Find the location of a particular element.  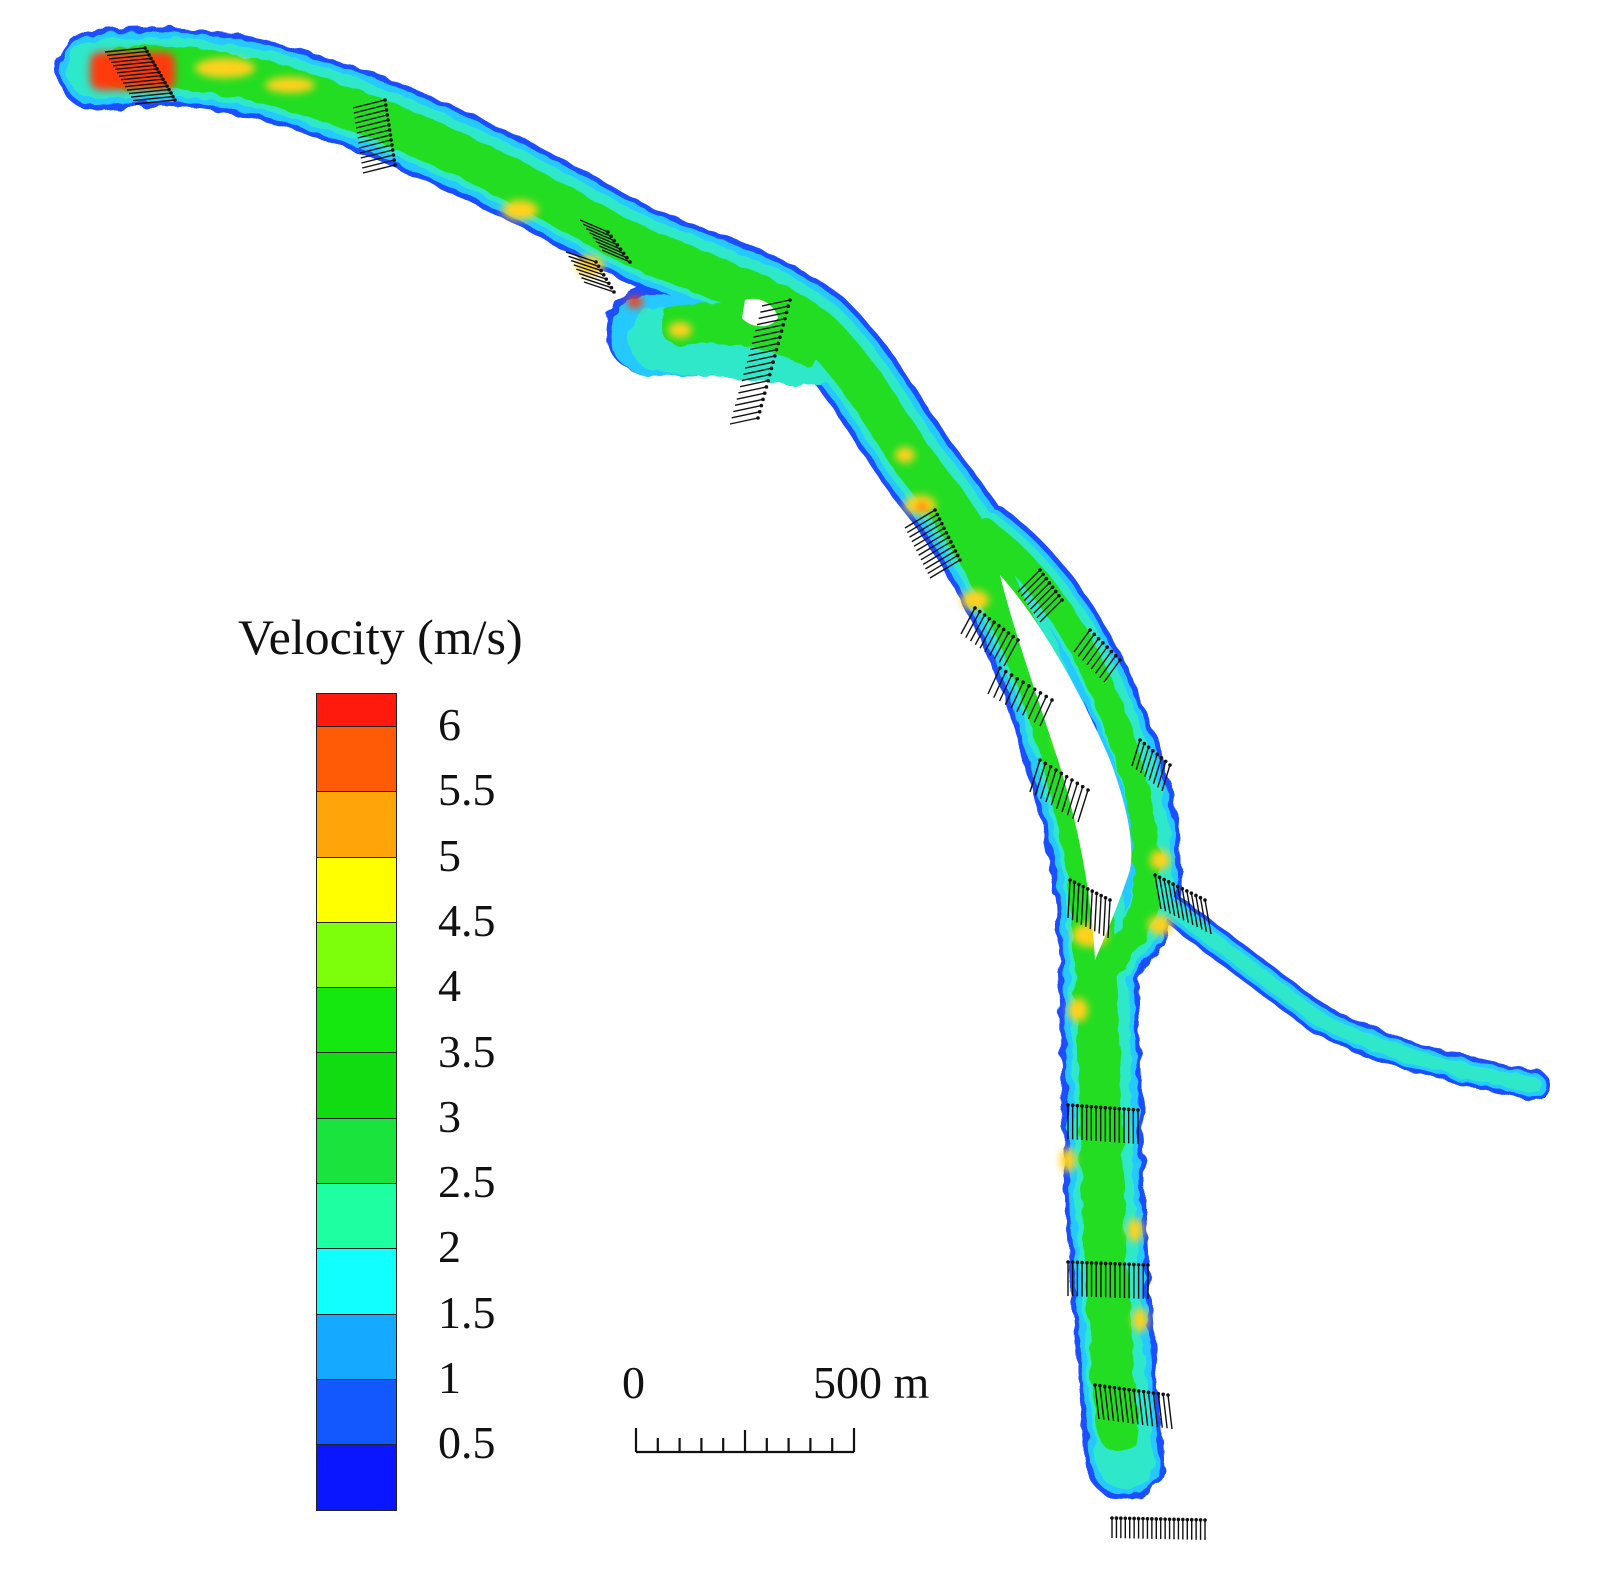

legend-tick-label: 3 is located at coordinates (449, 1116).